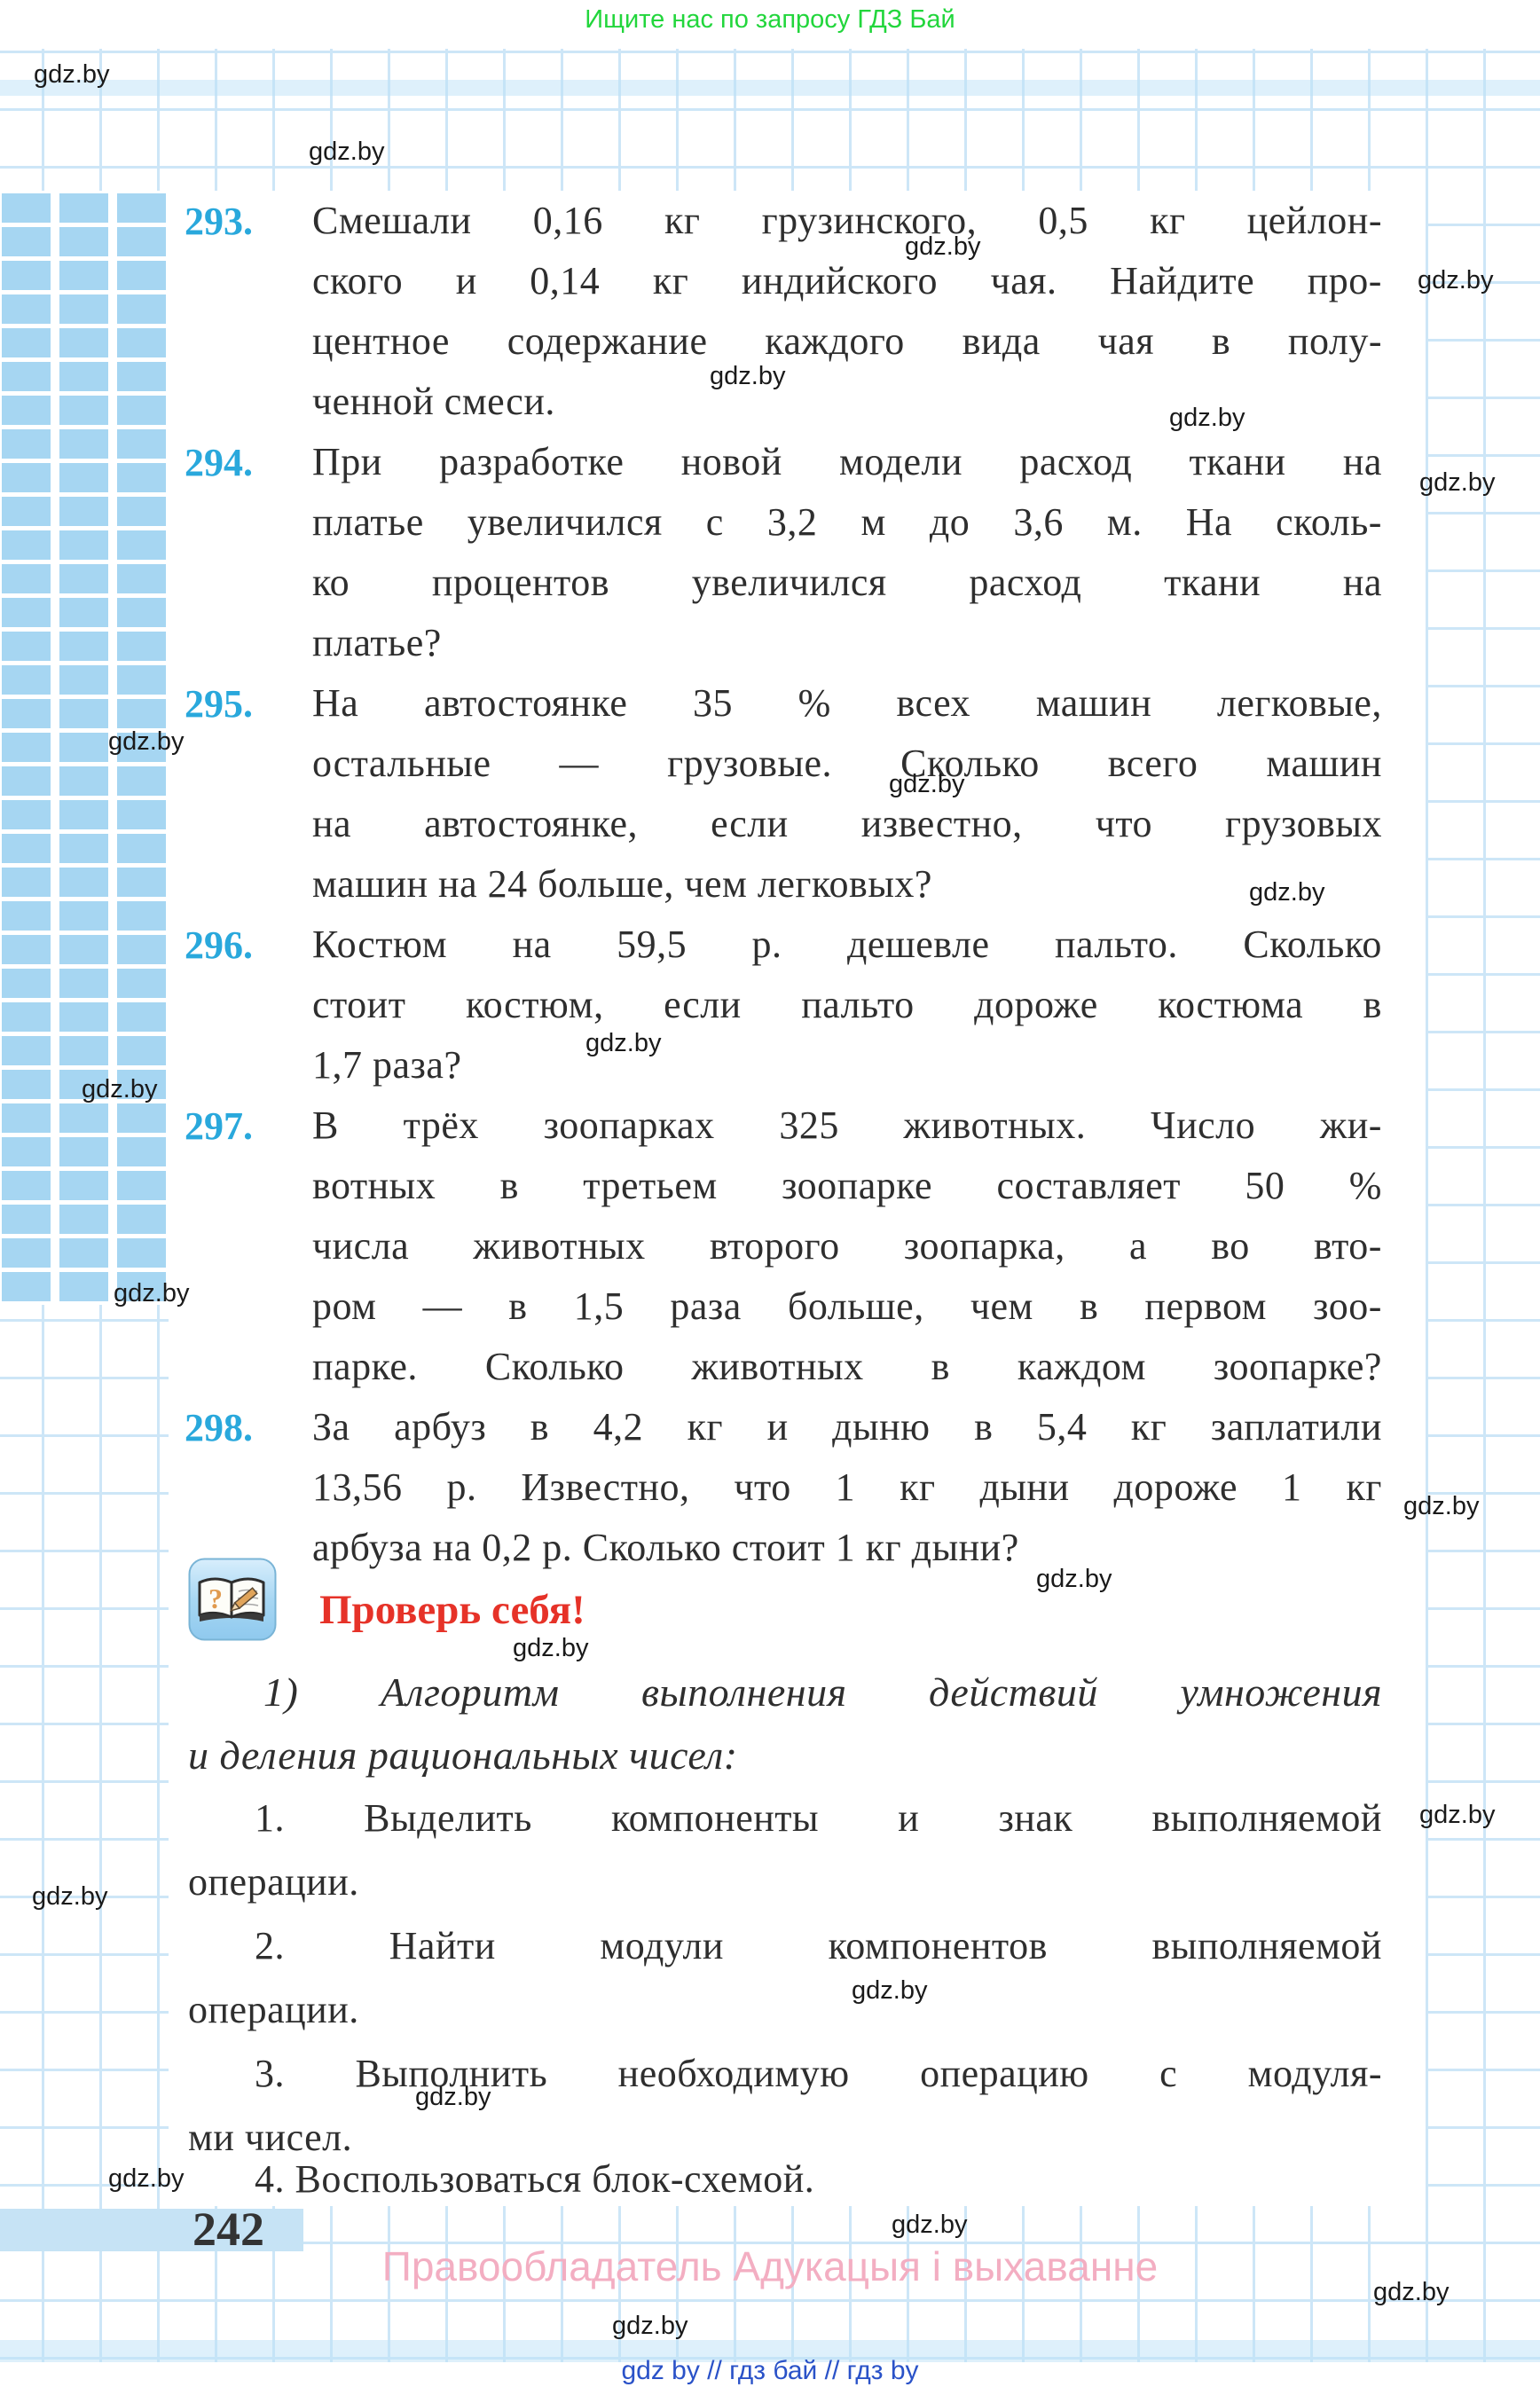 The width and height of the screenshot is (1540, 2403). Describe the element at coordinates (770, 2370) in the screenshot. I see `footer-links: gdz by // гдз бай // гдз by` at that location.